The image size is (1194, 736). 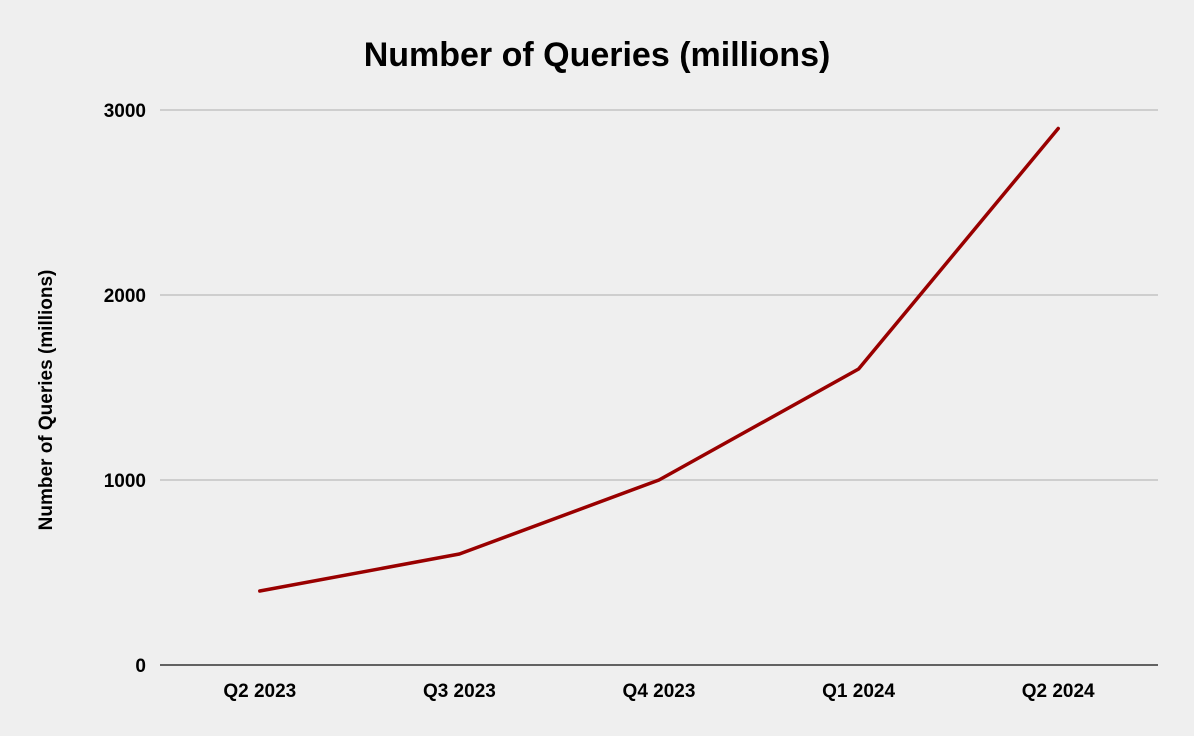 What do you see at coordinates (259, 691) in the screenshot?
I see `x-tick-label: Q2 2023` at bounding box center [259, 691].